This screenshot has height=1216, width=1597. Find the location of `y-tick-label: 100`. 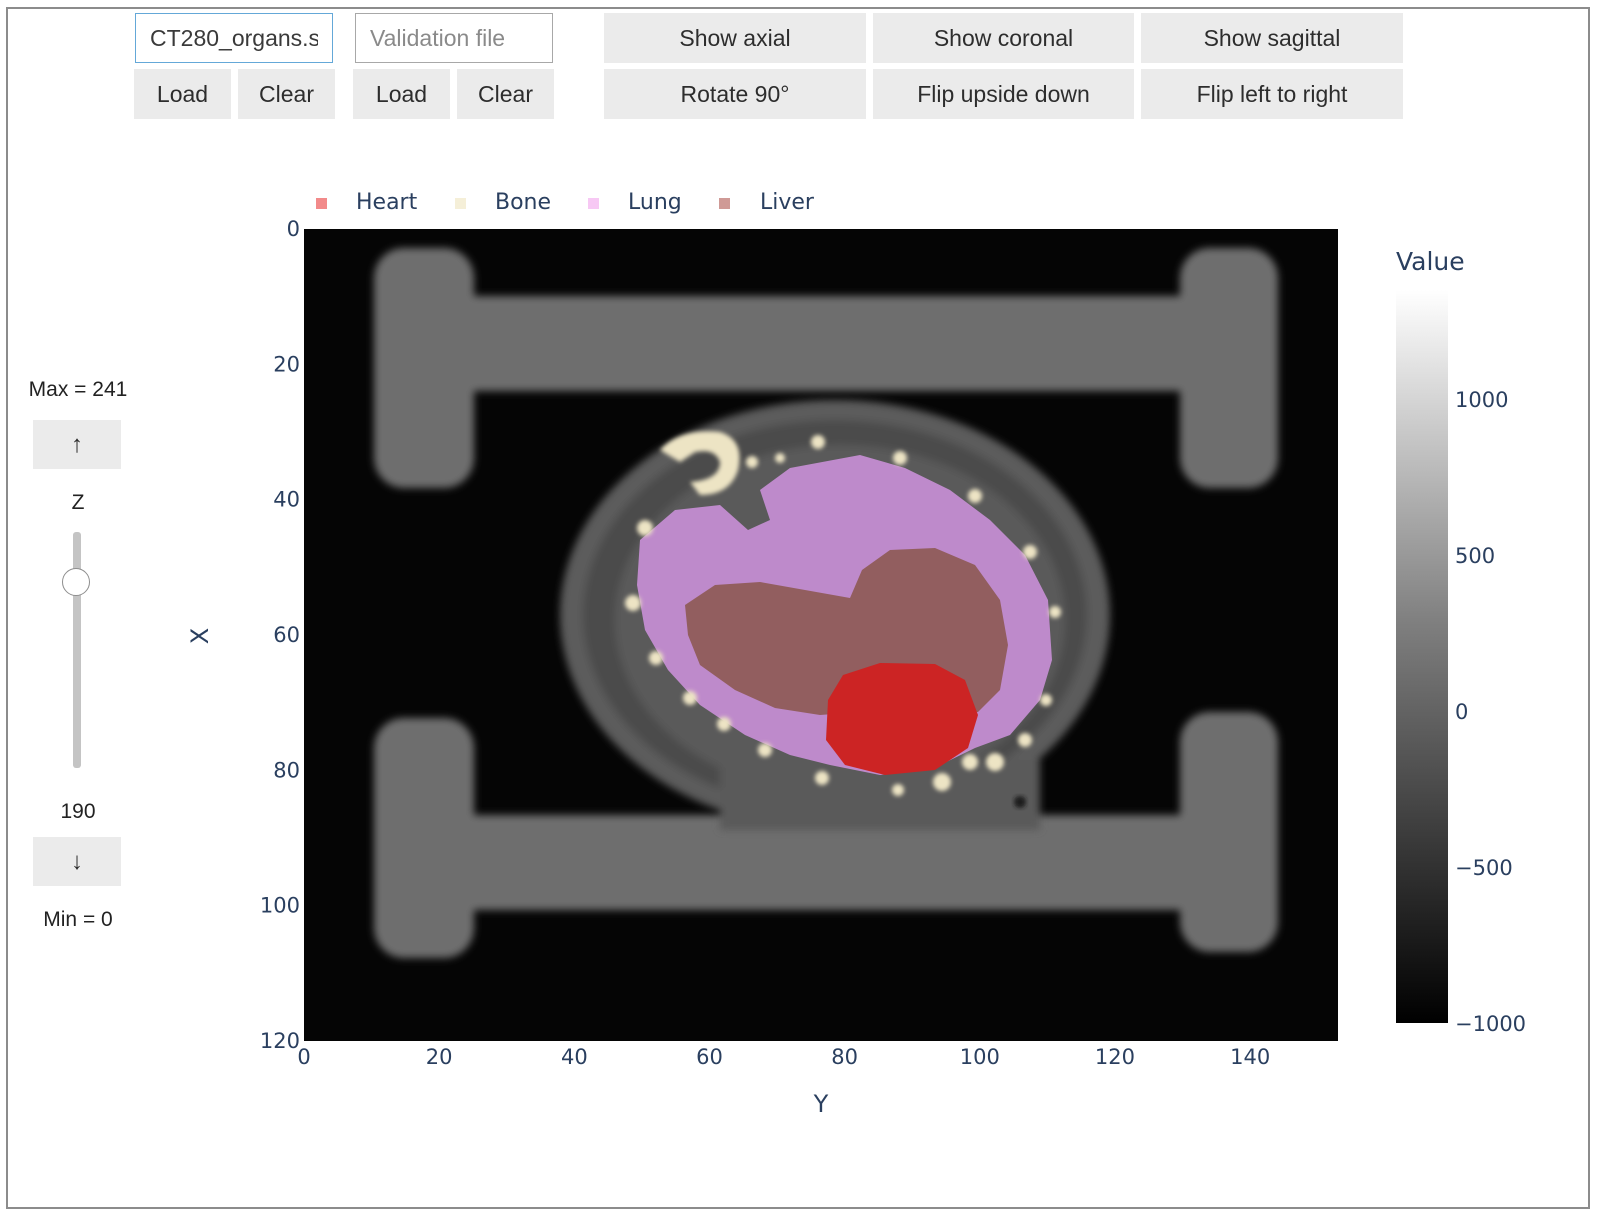

y-tick-label: 100 is located at coordinates (280, 906).